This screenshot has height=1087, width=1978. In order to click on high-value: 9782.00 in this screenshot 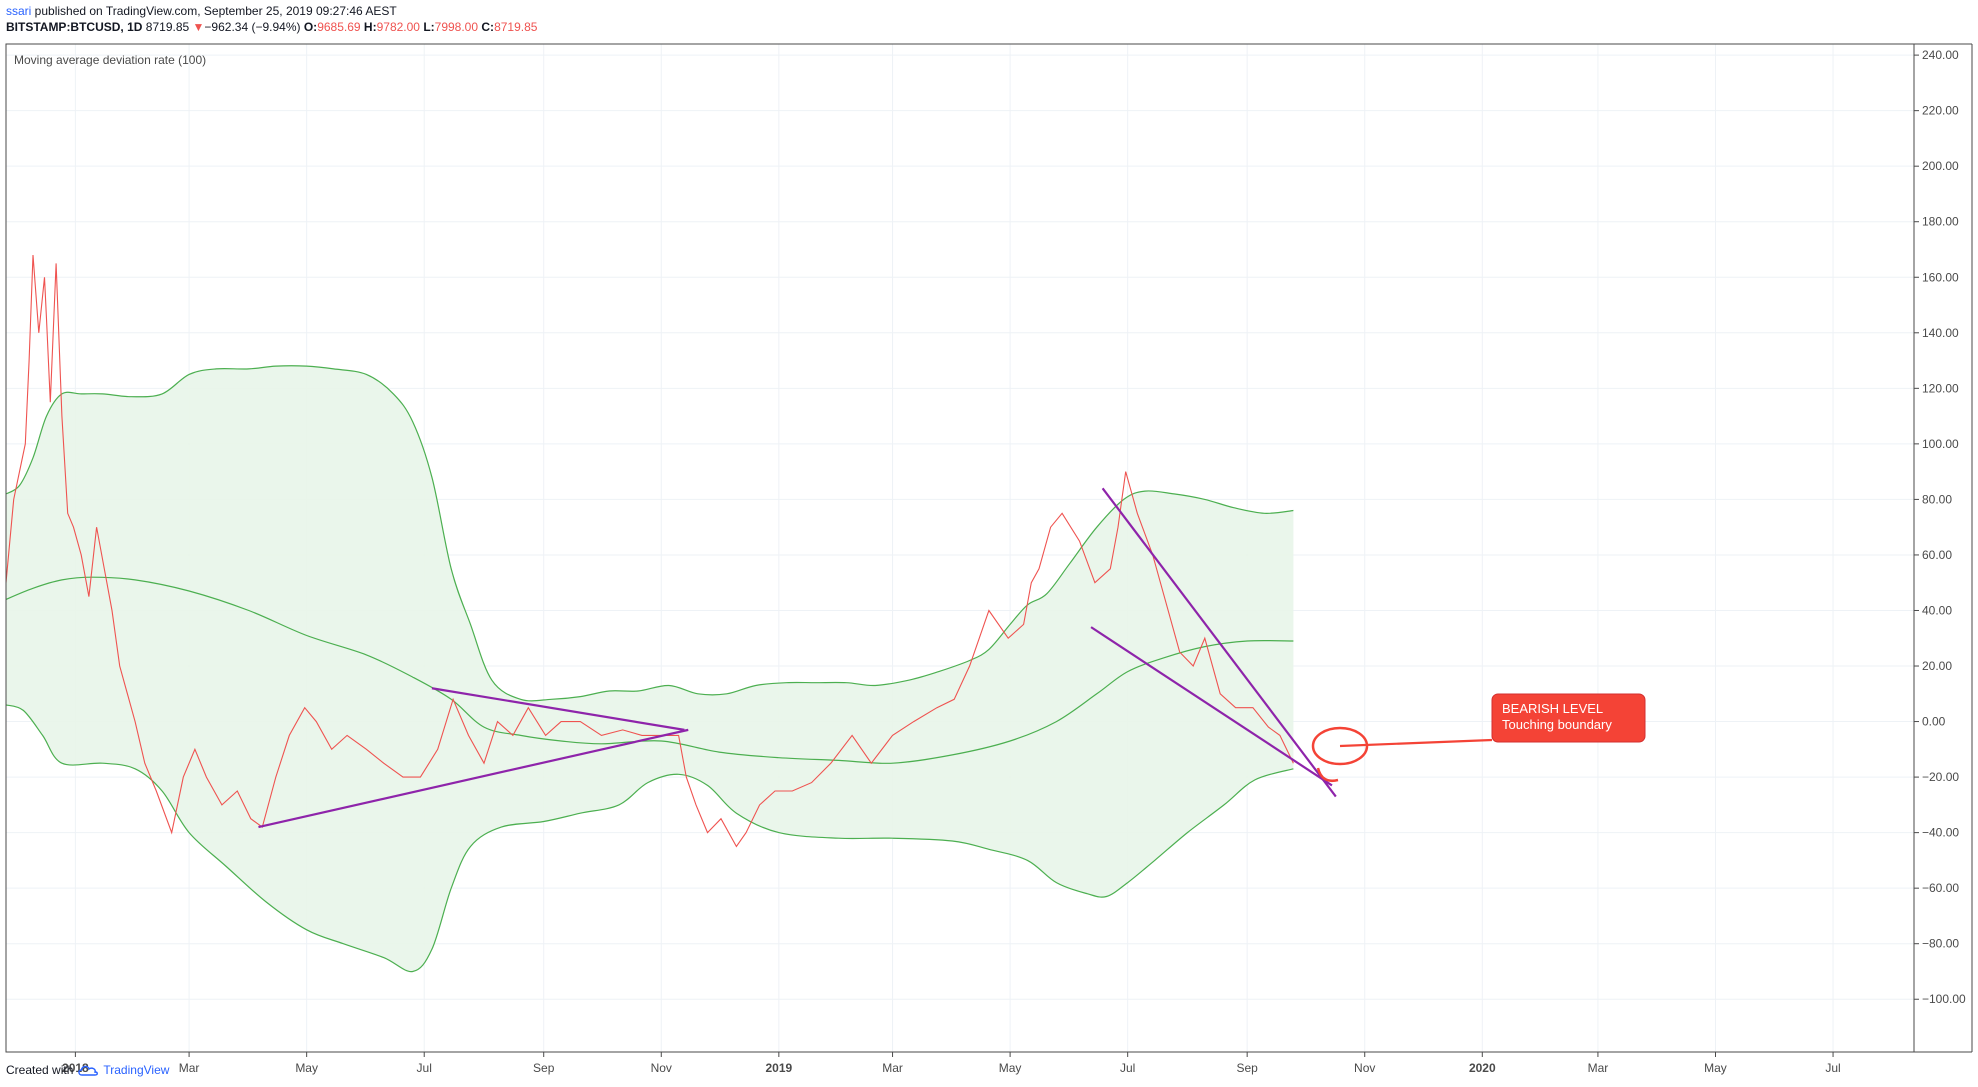, I will do `click(398, 27)`.